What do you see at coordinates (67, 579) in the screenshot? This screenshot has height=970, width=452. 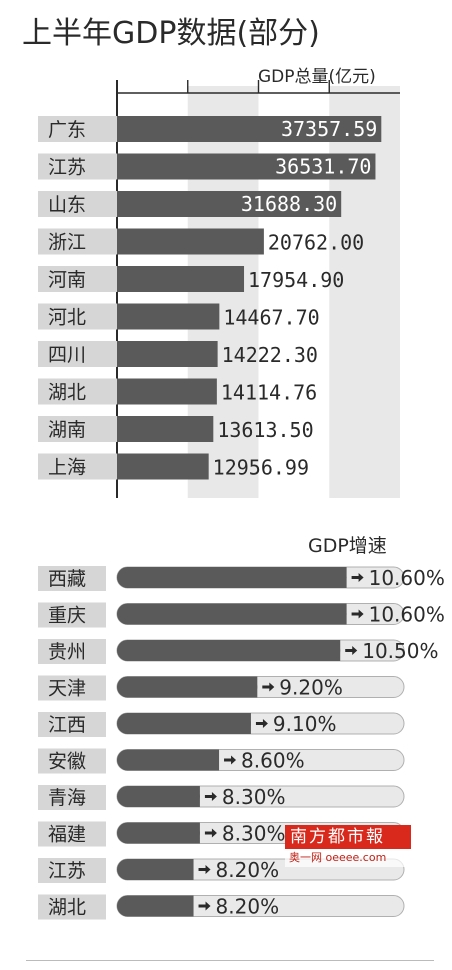 I see `growth-province-label: 西藏` at bounding box center [67, 579].